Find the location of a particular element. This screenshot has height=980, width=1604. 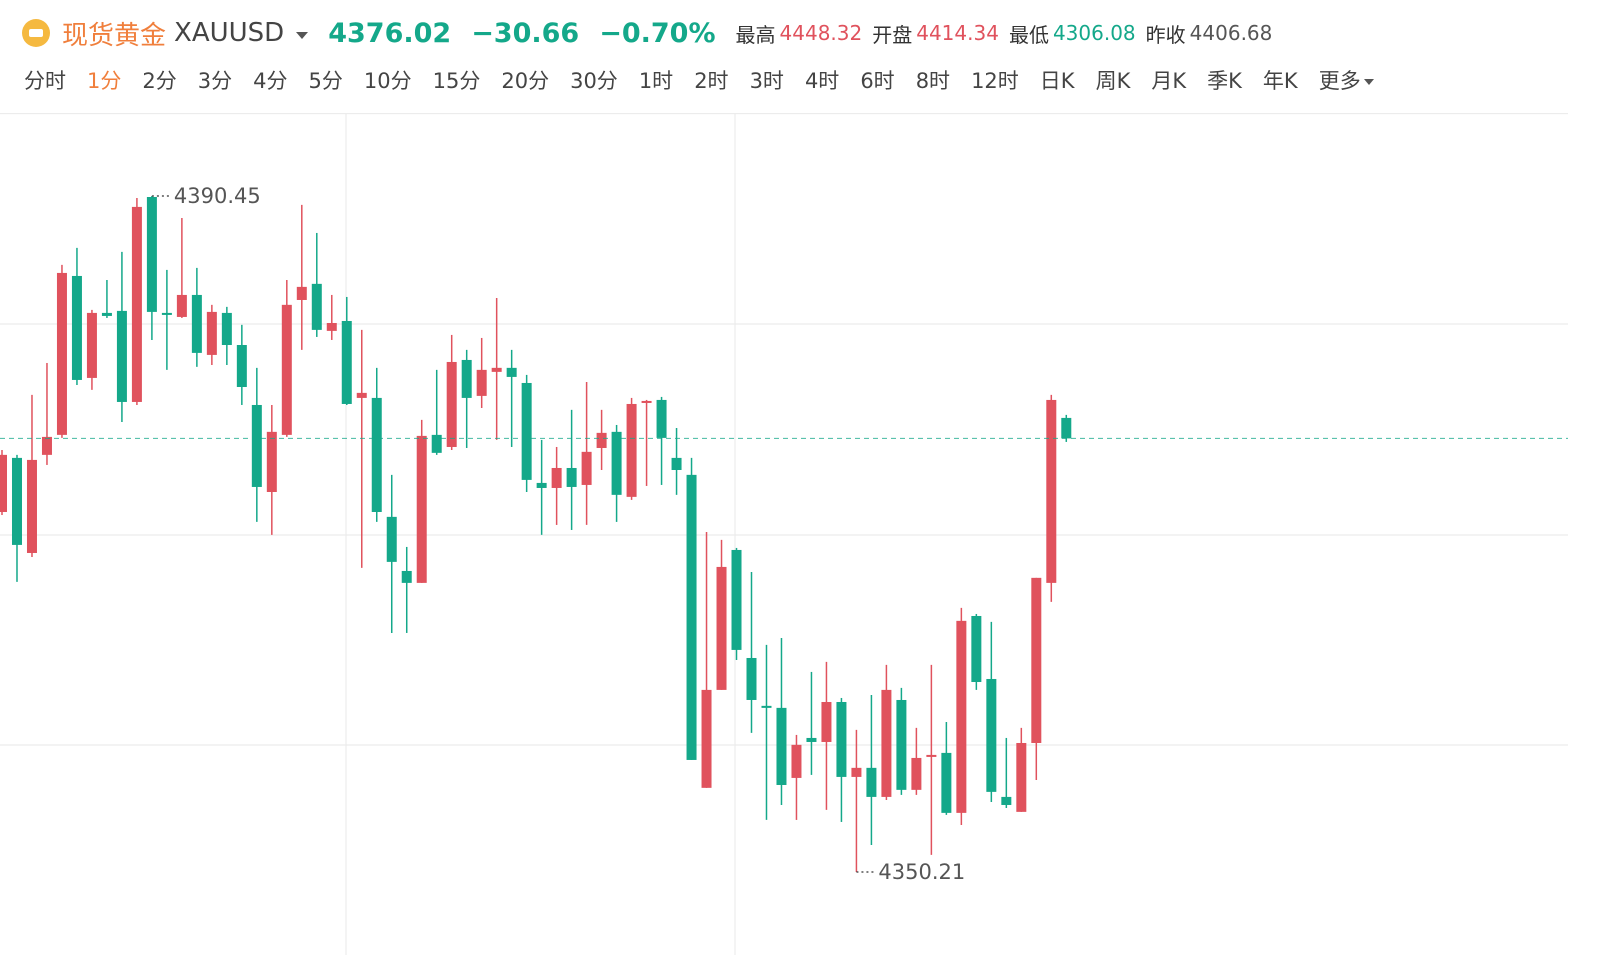

period-label: 分时 is located at coordinates (45, 81).